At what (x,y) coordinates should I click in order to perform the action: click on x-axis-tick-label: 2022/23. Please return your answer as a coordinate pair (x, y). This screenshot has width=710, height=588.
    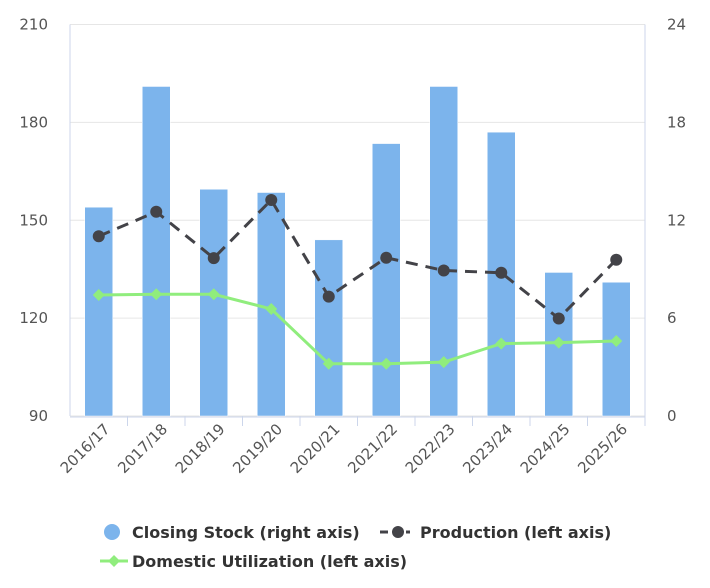
    Looking at the image, I should click on (430, 448).